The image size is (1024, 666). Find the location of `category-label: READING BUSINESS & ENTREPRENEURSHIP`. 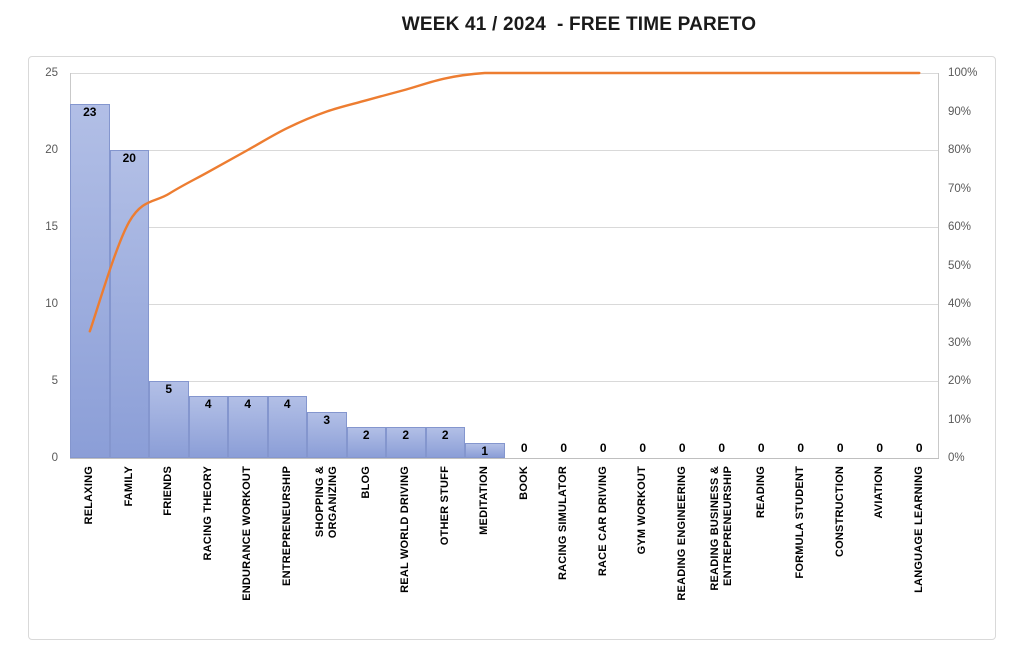

category-label: READING BUSINESS & ENTREPRENEURSHIP is located at coordinates (721, 528).